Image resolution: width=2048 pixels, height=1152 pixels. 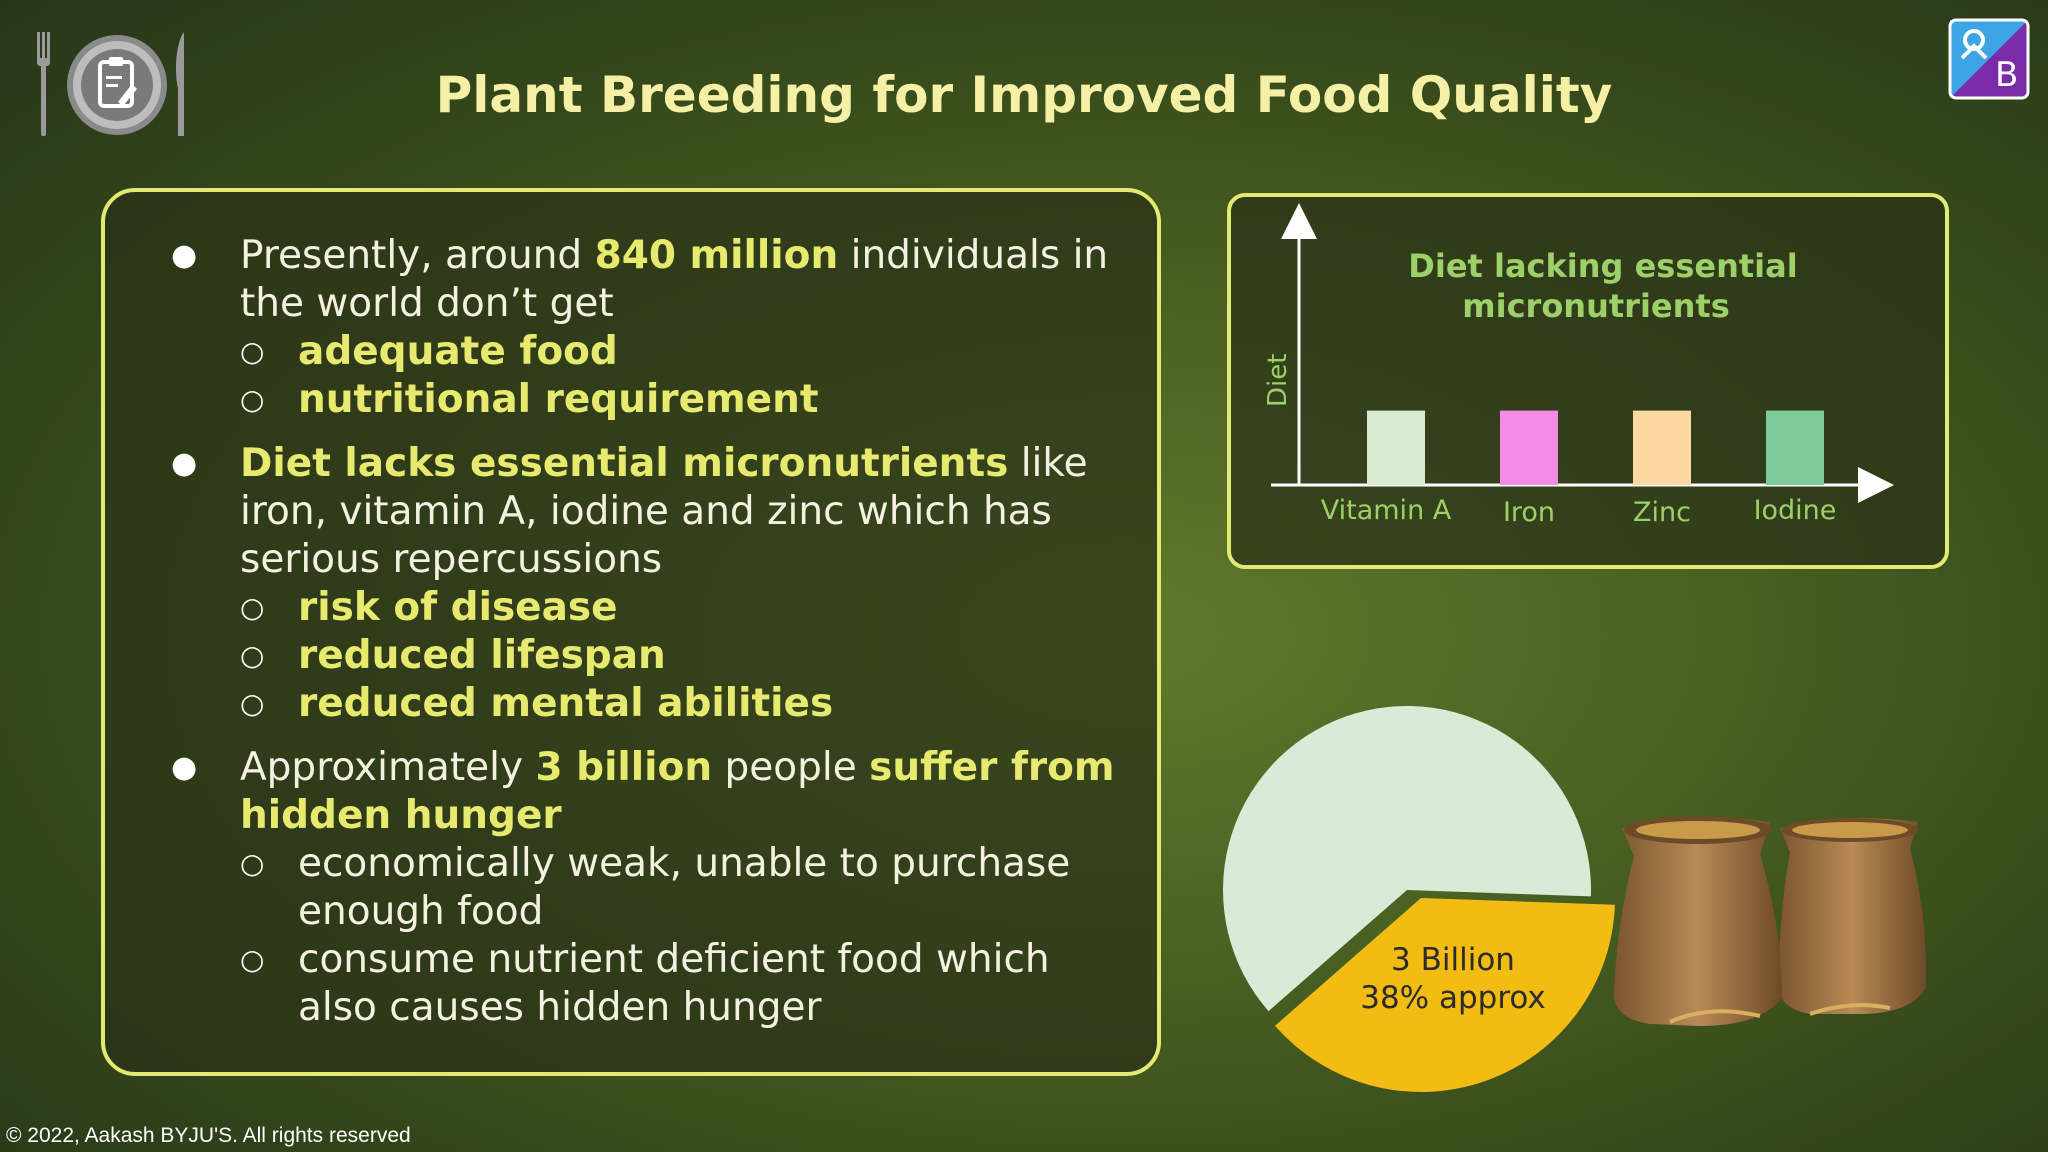 I want to click on svg-text: B, so click(x=2006, y=75).